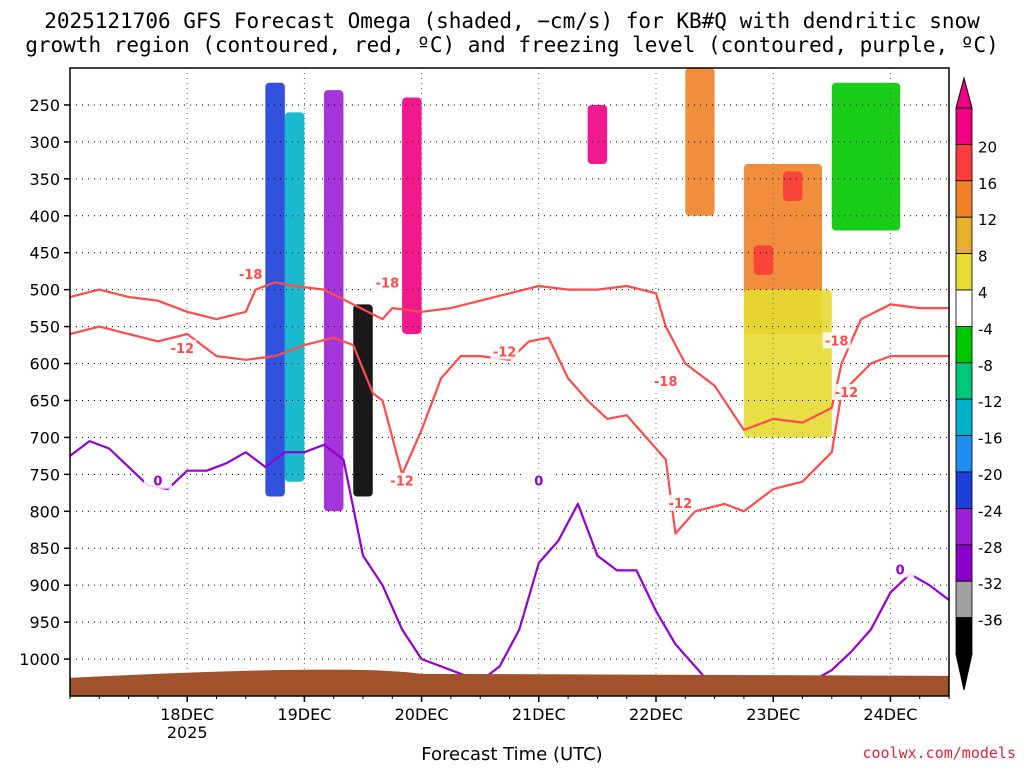 This screenshot has height=768, width=1024. Describe the element at coordinates (44, 548) in the screenshot. I see `y-tick-label-12: 850` at that location.